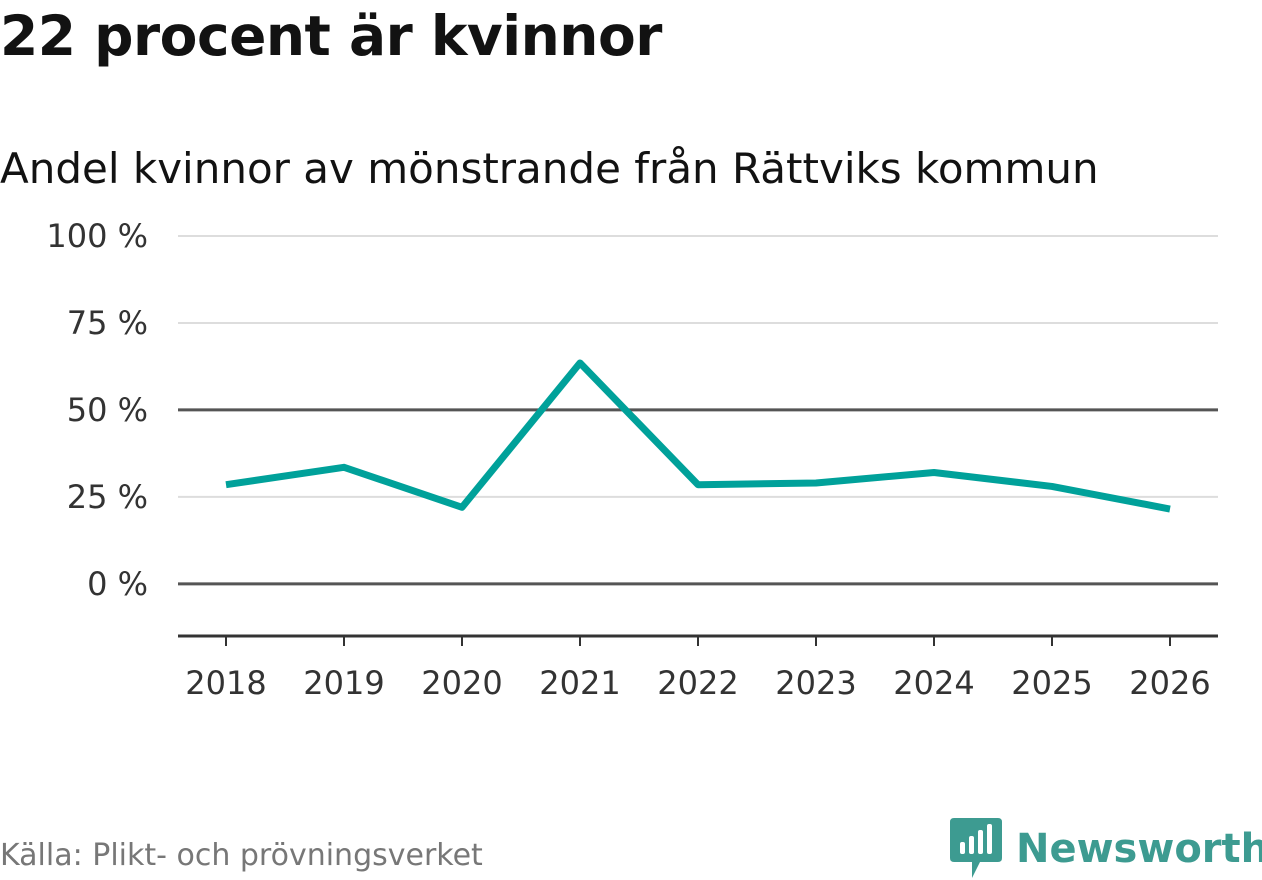 Image resolution: width=1262 pixels, height=880 pixels. What do you see at coordinates (107, 323) in the screenshot?
I see `y-tick-label: 75 %` at bounding box center [107, 323].